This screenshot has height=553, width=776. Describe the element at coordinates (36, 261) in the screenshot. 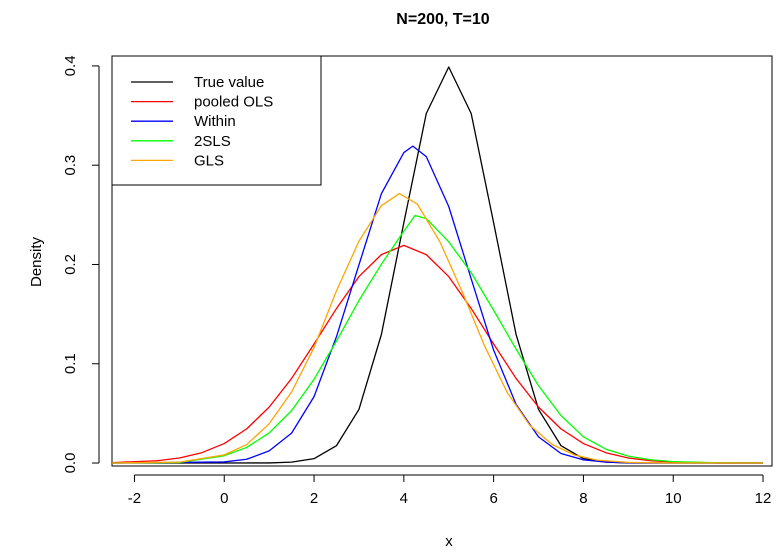

I see `y-axis-title: Density` at that location.